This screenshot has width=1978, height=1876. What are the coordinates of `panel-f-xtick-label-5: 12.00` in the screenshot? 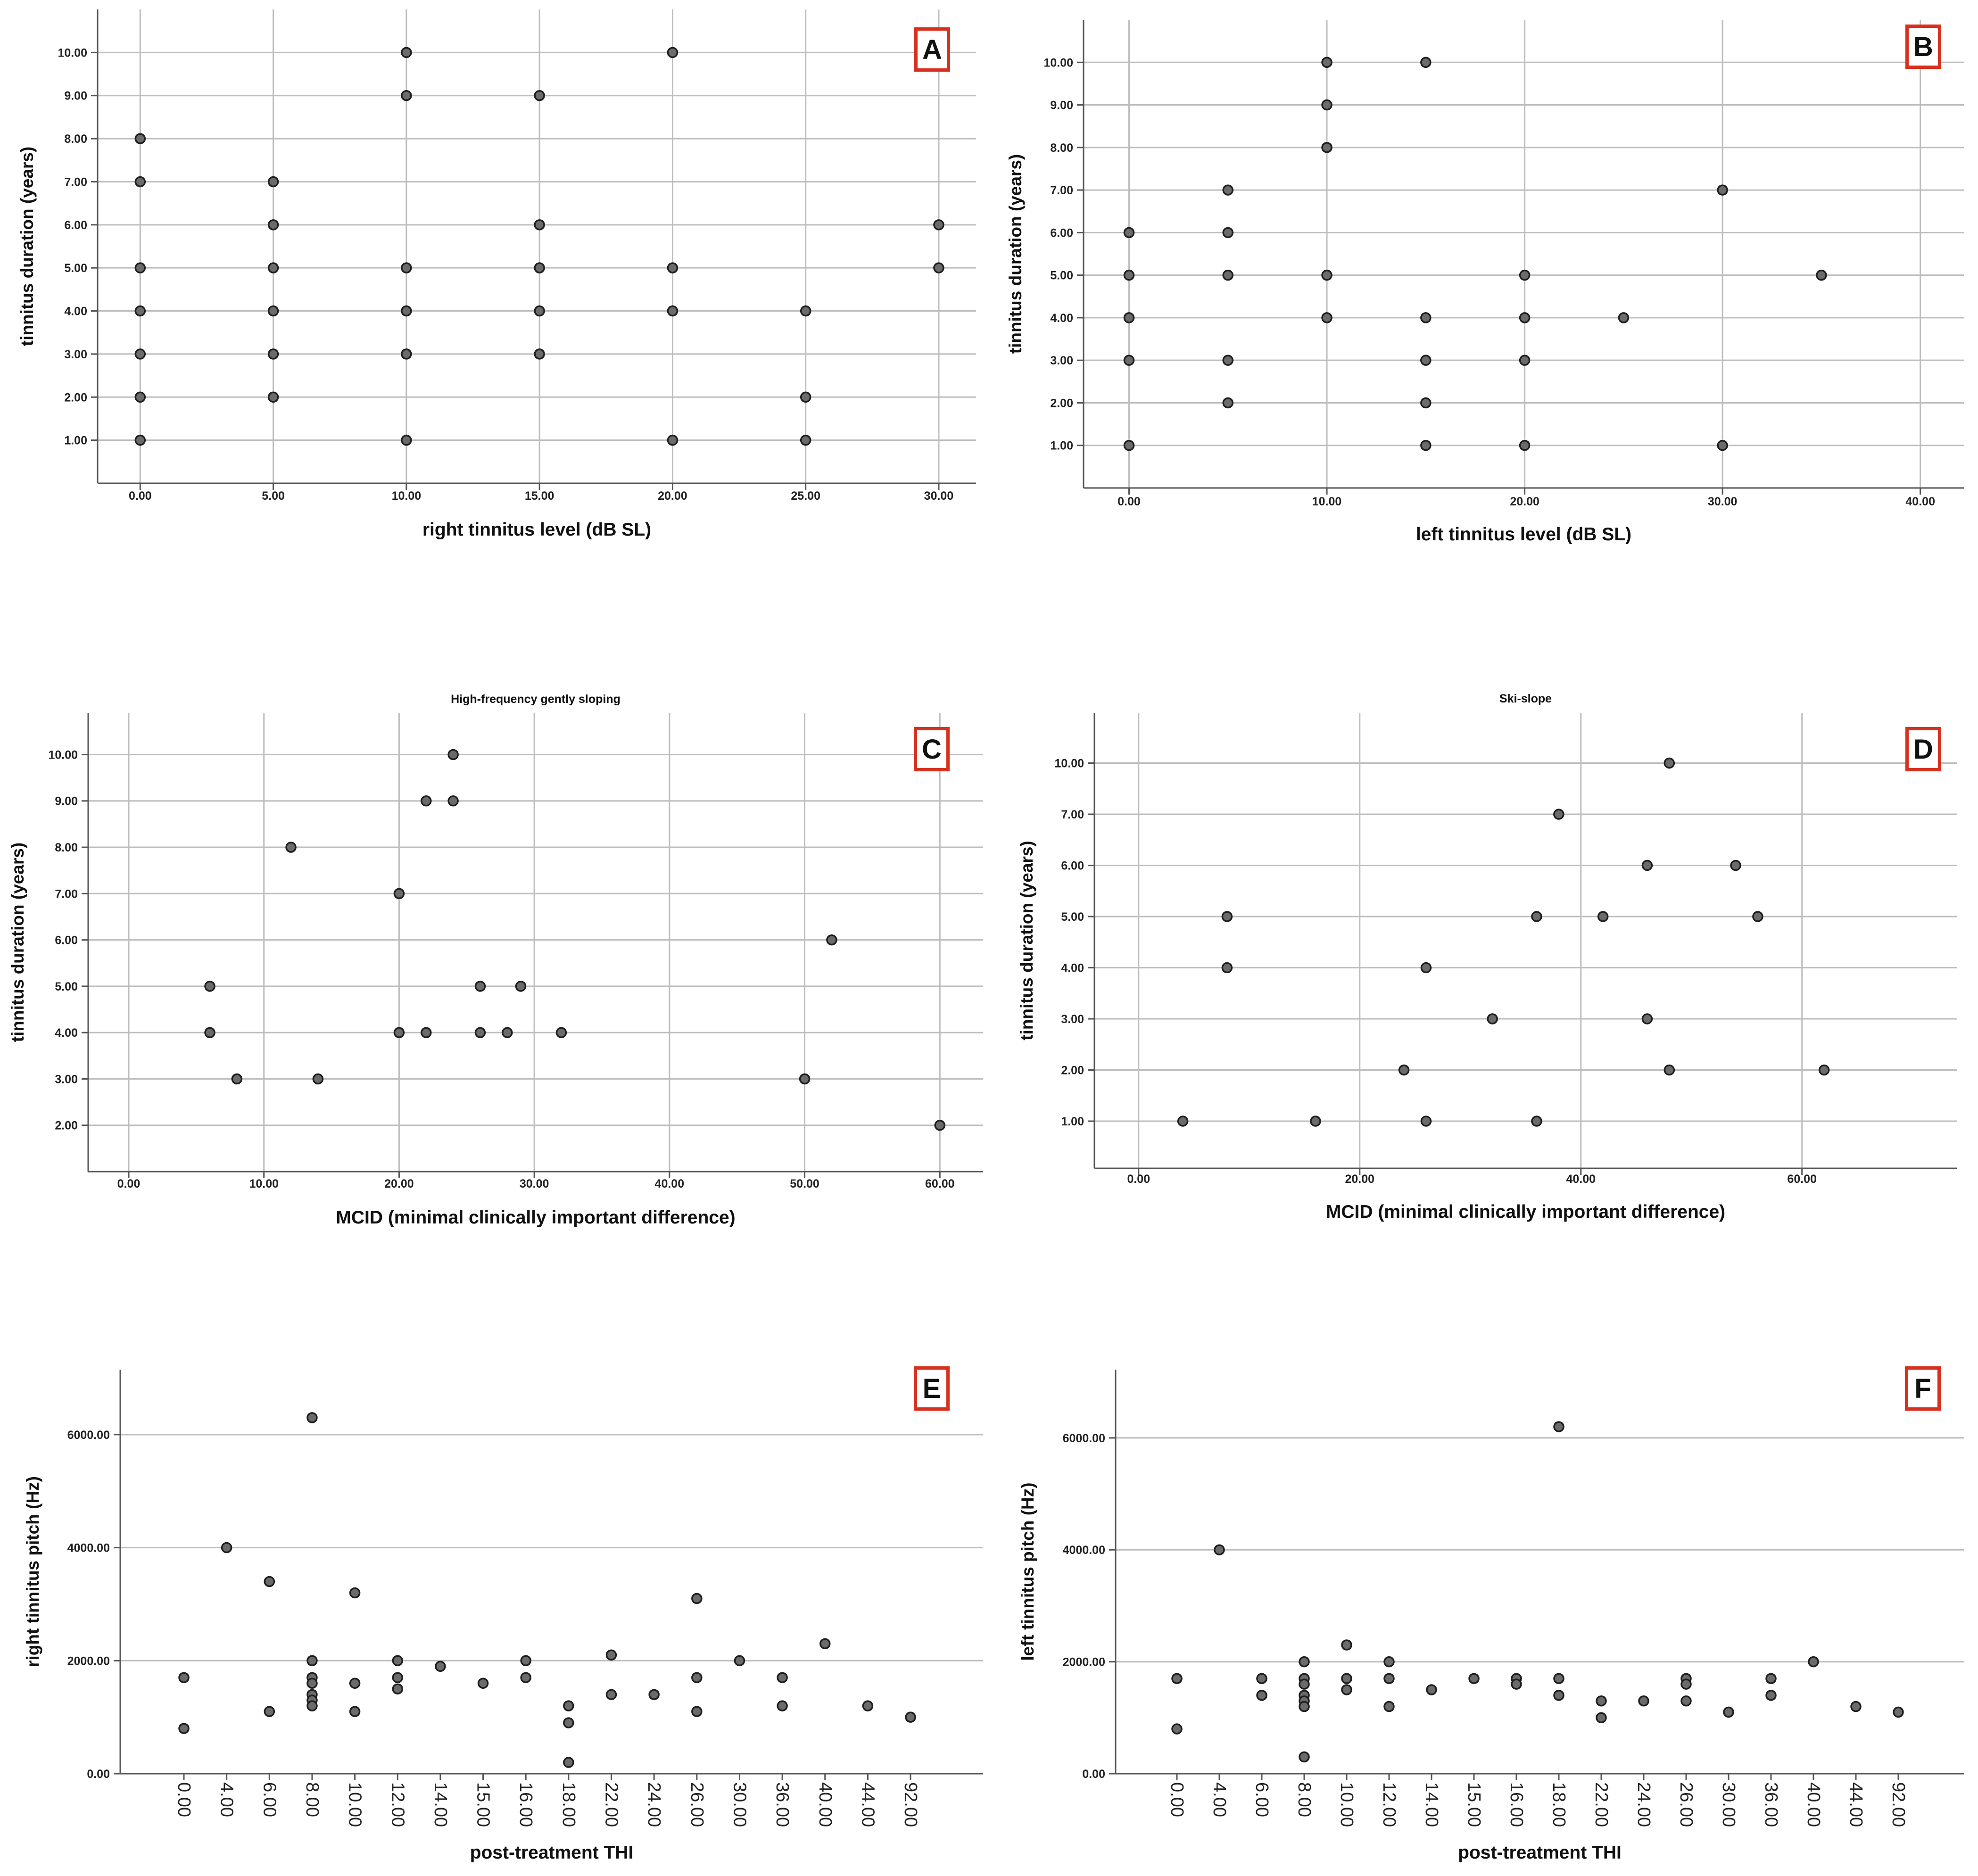 It's located at (1389, 1804).